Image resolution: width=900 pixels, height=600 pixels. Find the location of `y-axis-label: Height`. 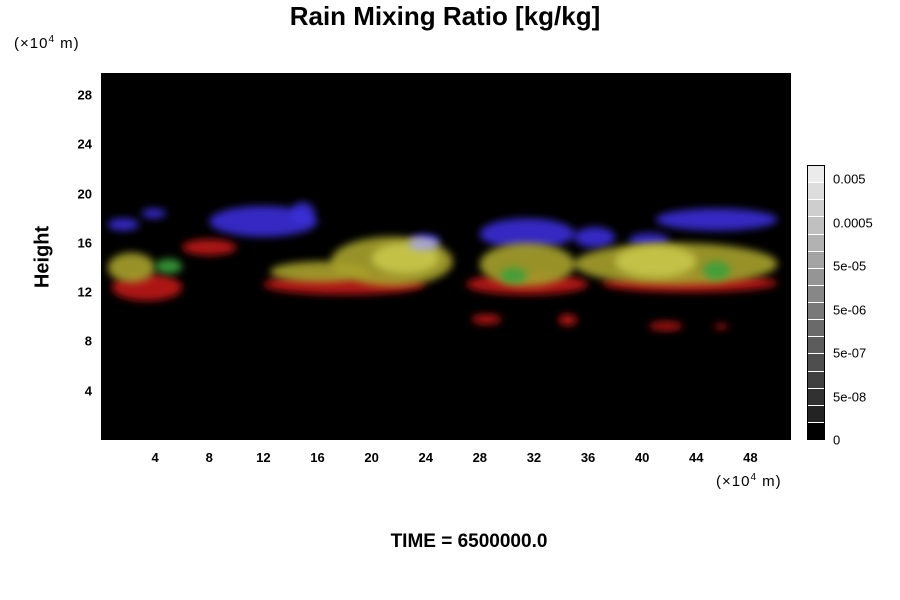

y-axis-label: Height is located at coordinates (42, 257).